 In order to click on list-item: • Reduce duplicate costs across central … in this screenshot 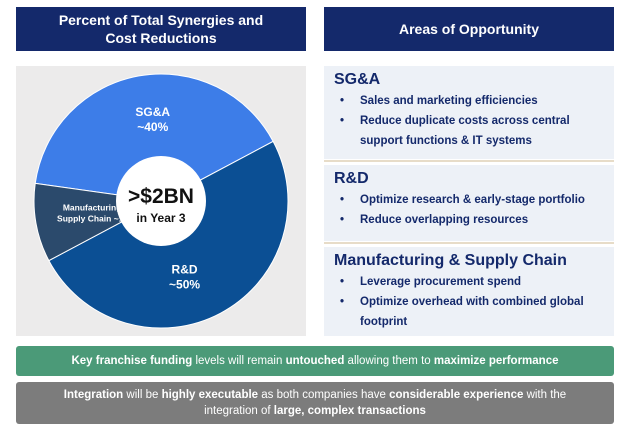, I will do `click(470, 131)`.